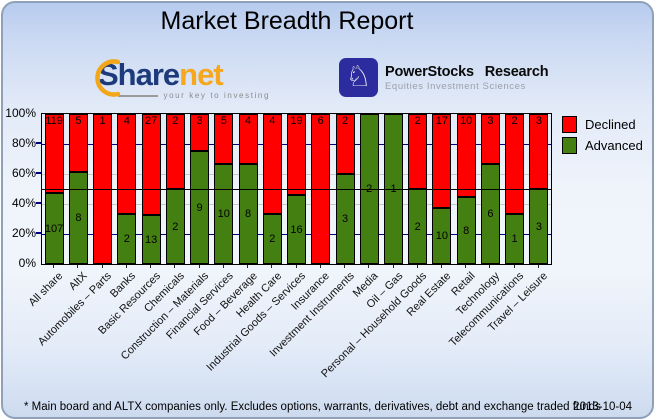  Describe the element at coordinates (23, 173) in the screenshot. I see `y-tick-label: 60%` at that location.